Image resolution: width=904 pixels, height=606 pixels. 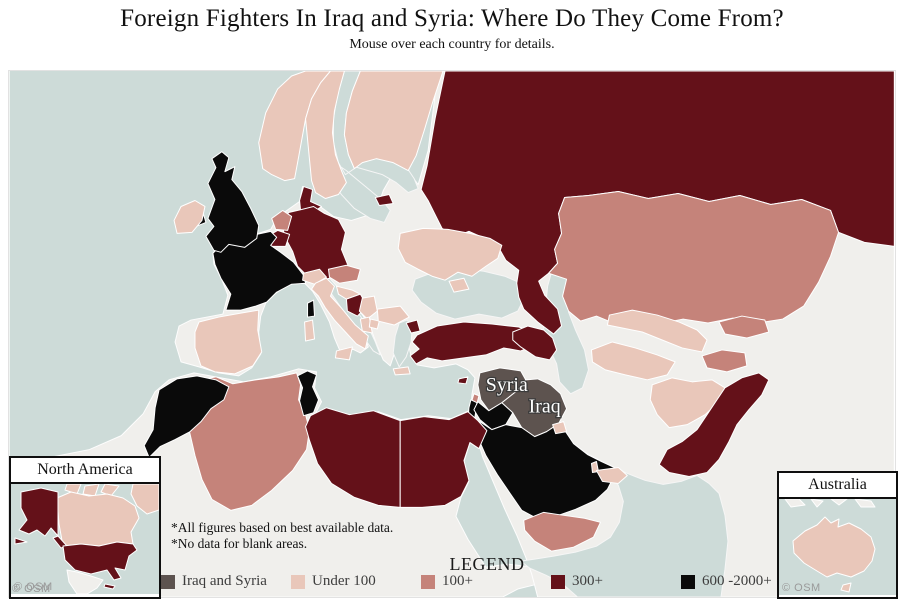 I want to click on legend-item-under-100: Under 100, so click(x=333, y=581).